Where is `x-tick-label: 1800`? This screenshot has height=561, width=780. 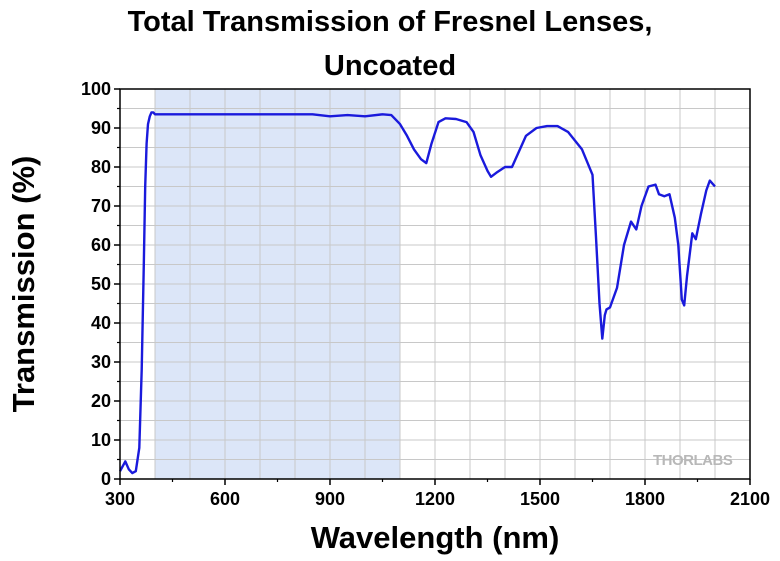 x-tick-label: 1800 is located at coordinates (645, 499).